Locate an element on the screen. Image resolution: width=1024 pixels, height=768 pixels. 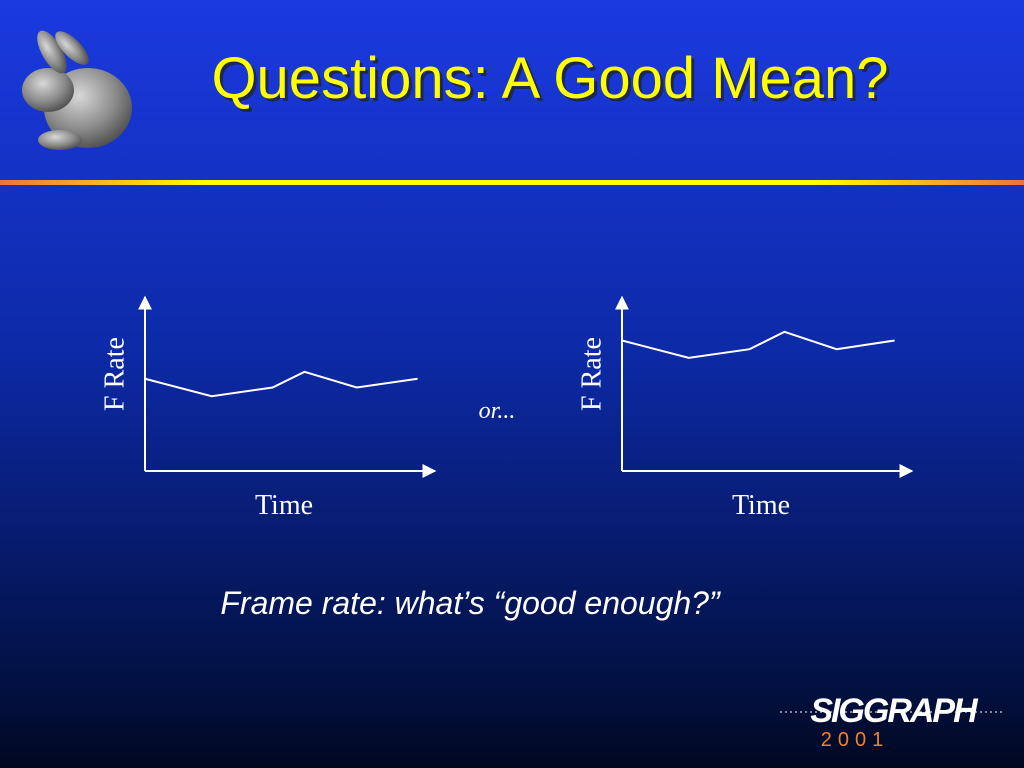
title-rule is located at coordinates (512, 182).